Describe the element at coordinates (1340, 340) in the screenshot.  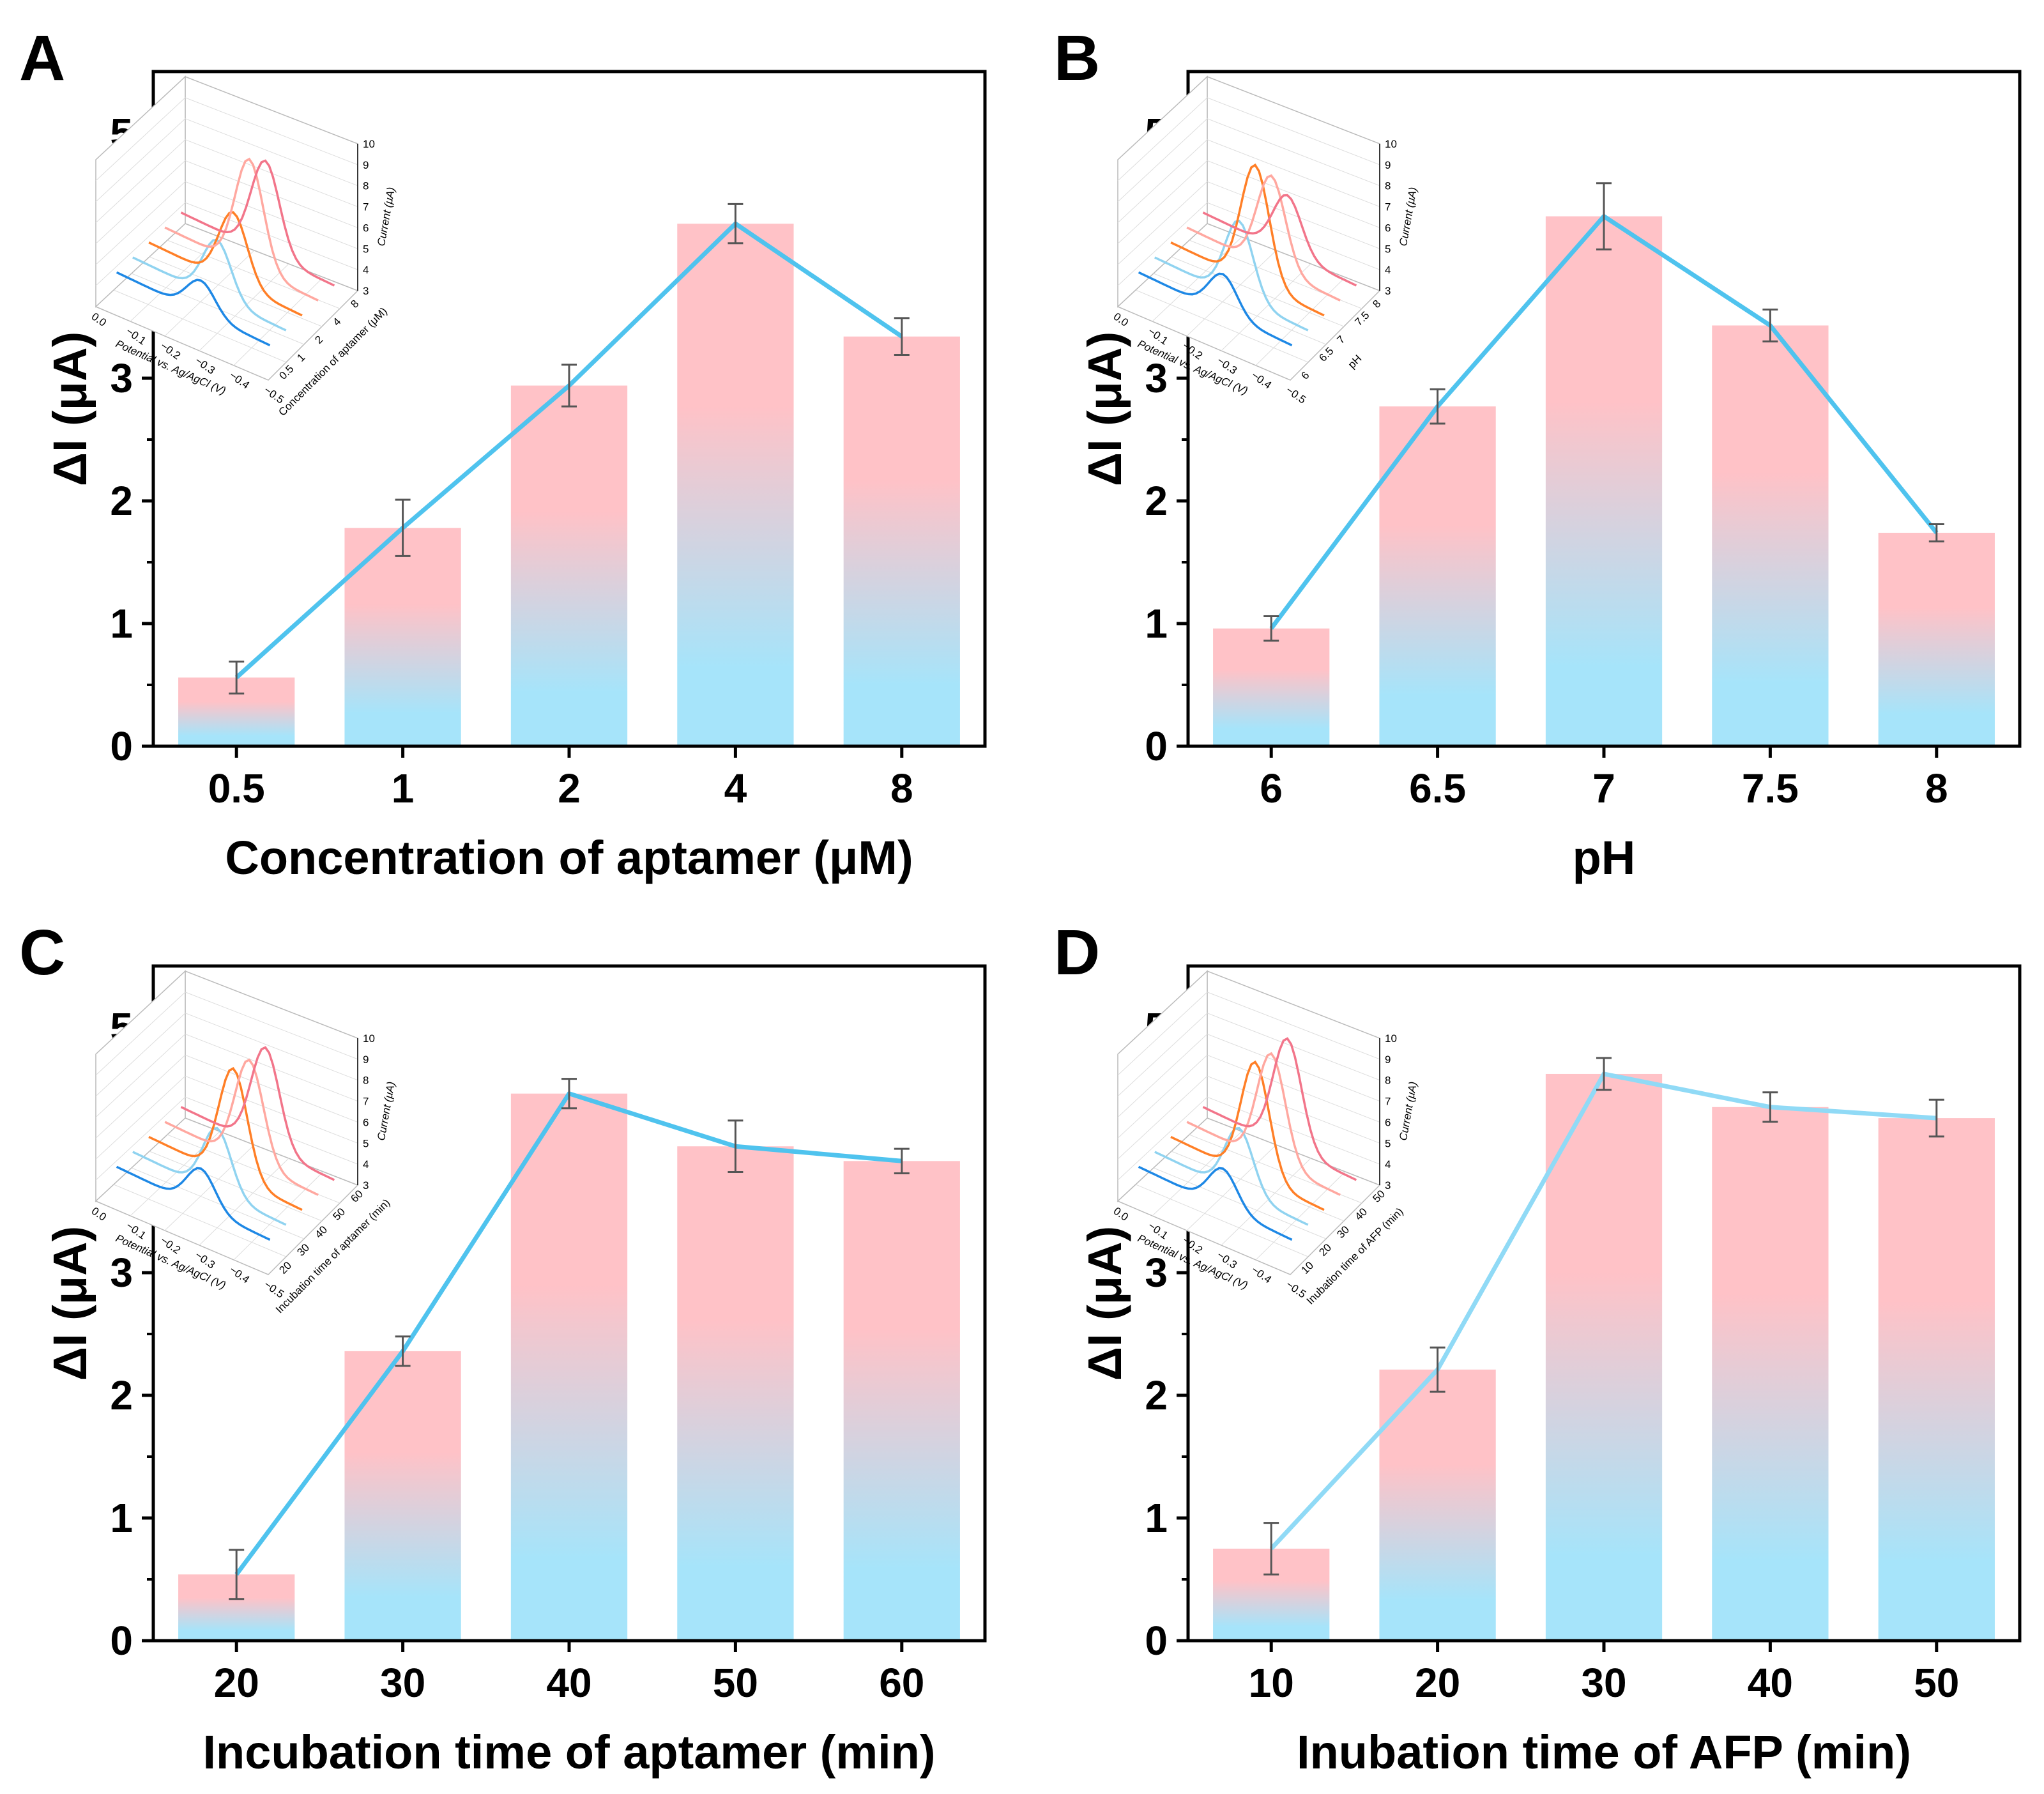
I see `inset-x-tick: 7` at that location.